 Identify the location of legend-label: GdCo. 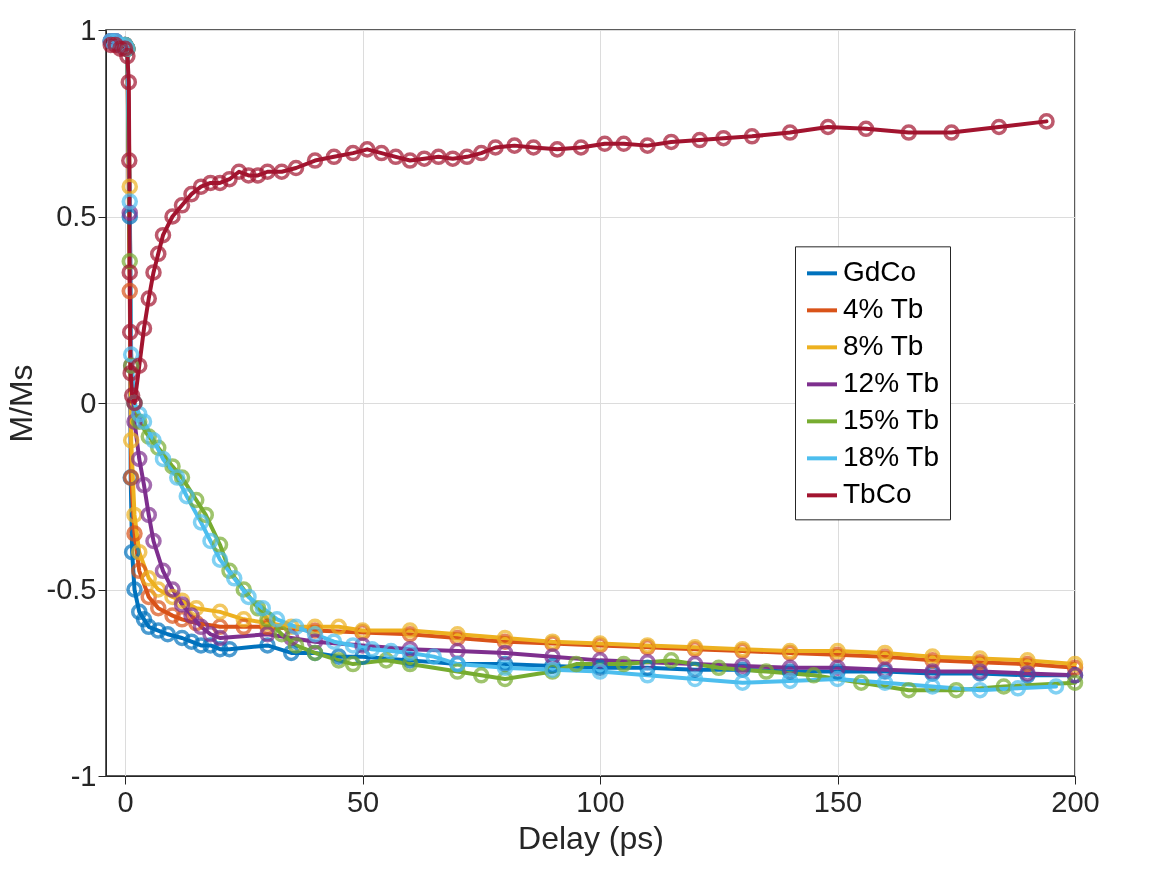
(880, 272).